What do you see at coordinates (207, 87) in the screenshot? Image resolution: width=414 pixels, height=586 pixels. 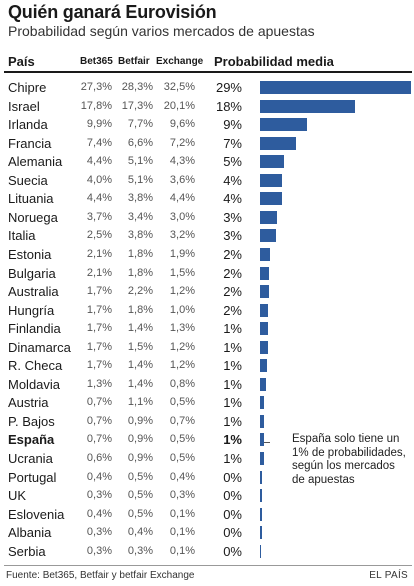 I see `table-row: Chipre 27,3% 28,3% 32,5% 29%` at bounding box center [207, 87].